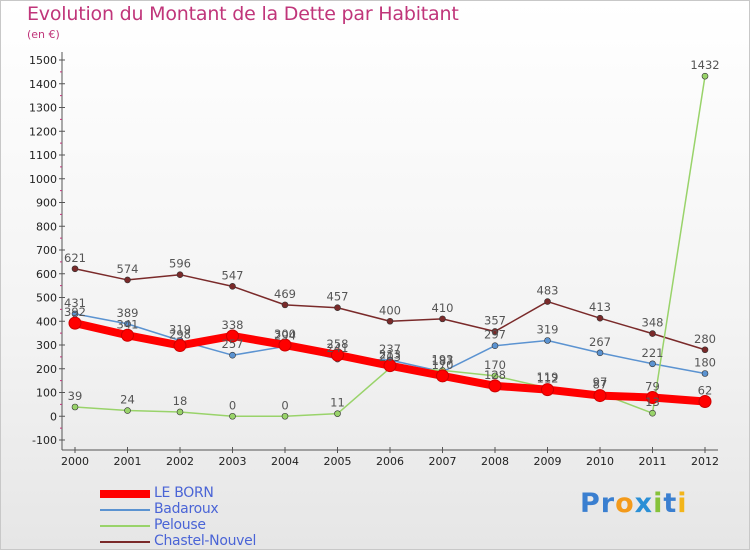 Image resolution: width=750 pixels, height=550 pixels. What do you see at coordinates (233, 461) in the screenshot?
I see `x-tick-label: 2003` at bounding box center [233, 461].